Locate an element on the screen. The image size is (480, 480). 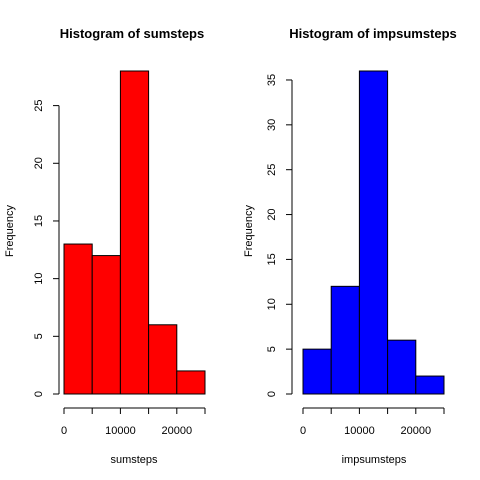
y-axis: 0 5 10 15 20 25 is located at coordinates (46, 248).